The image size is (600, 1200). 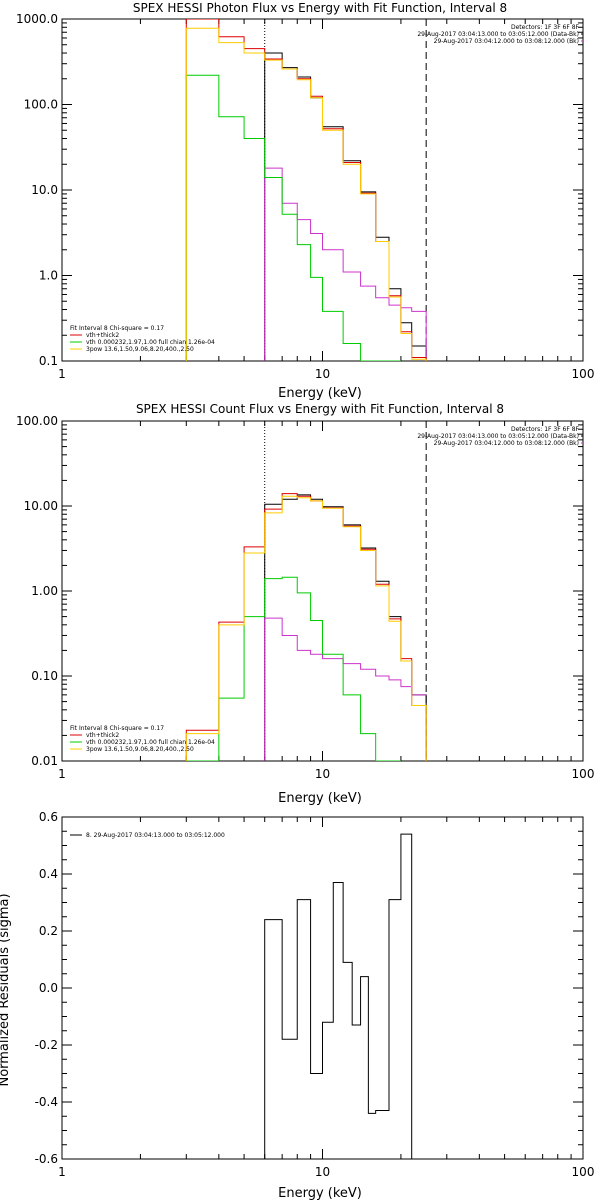 What do you see at coordinates (46, 1159) in the screenshot?
I see `y-tick-label: -0.6` at bounding box center [46, 1159].